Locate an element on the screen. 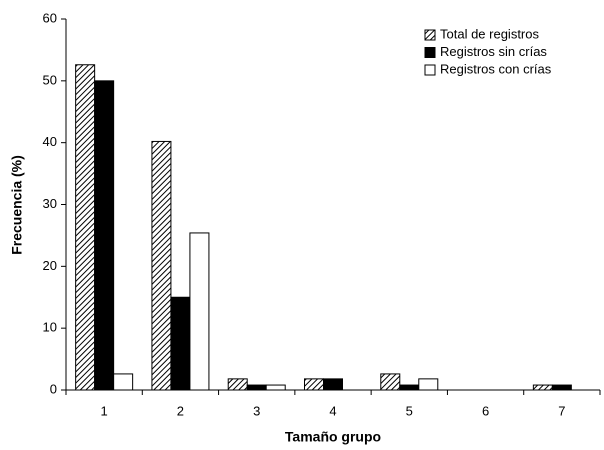 This screenshot has height=450, width=604. x-tick-label: 2 is located at coordinates (180, 410).